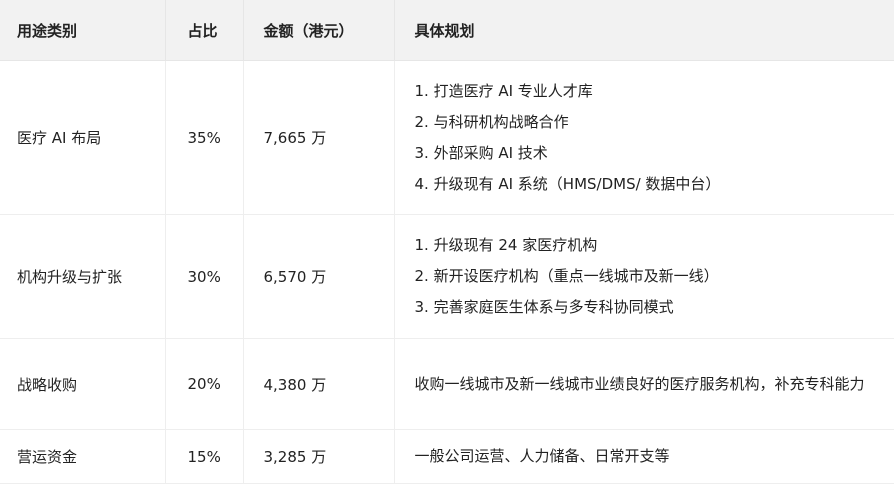  I want to click on share-cell: 30%, so click(204, 276).